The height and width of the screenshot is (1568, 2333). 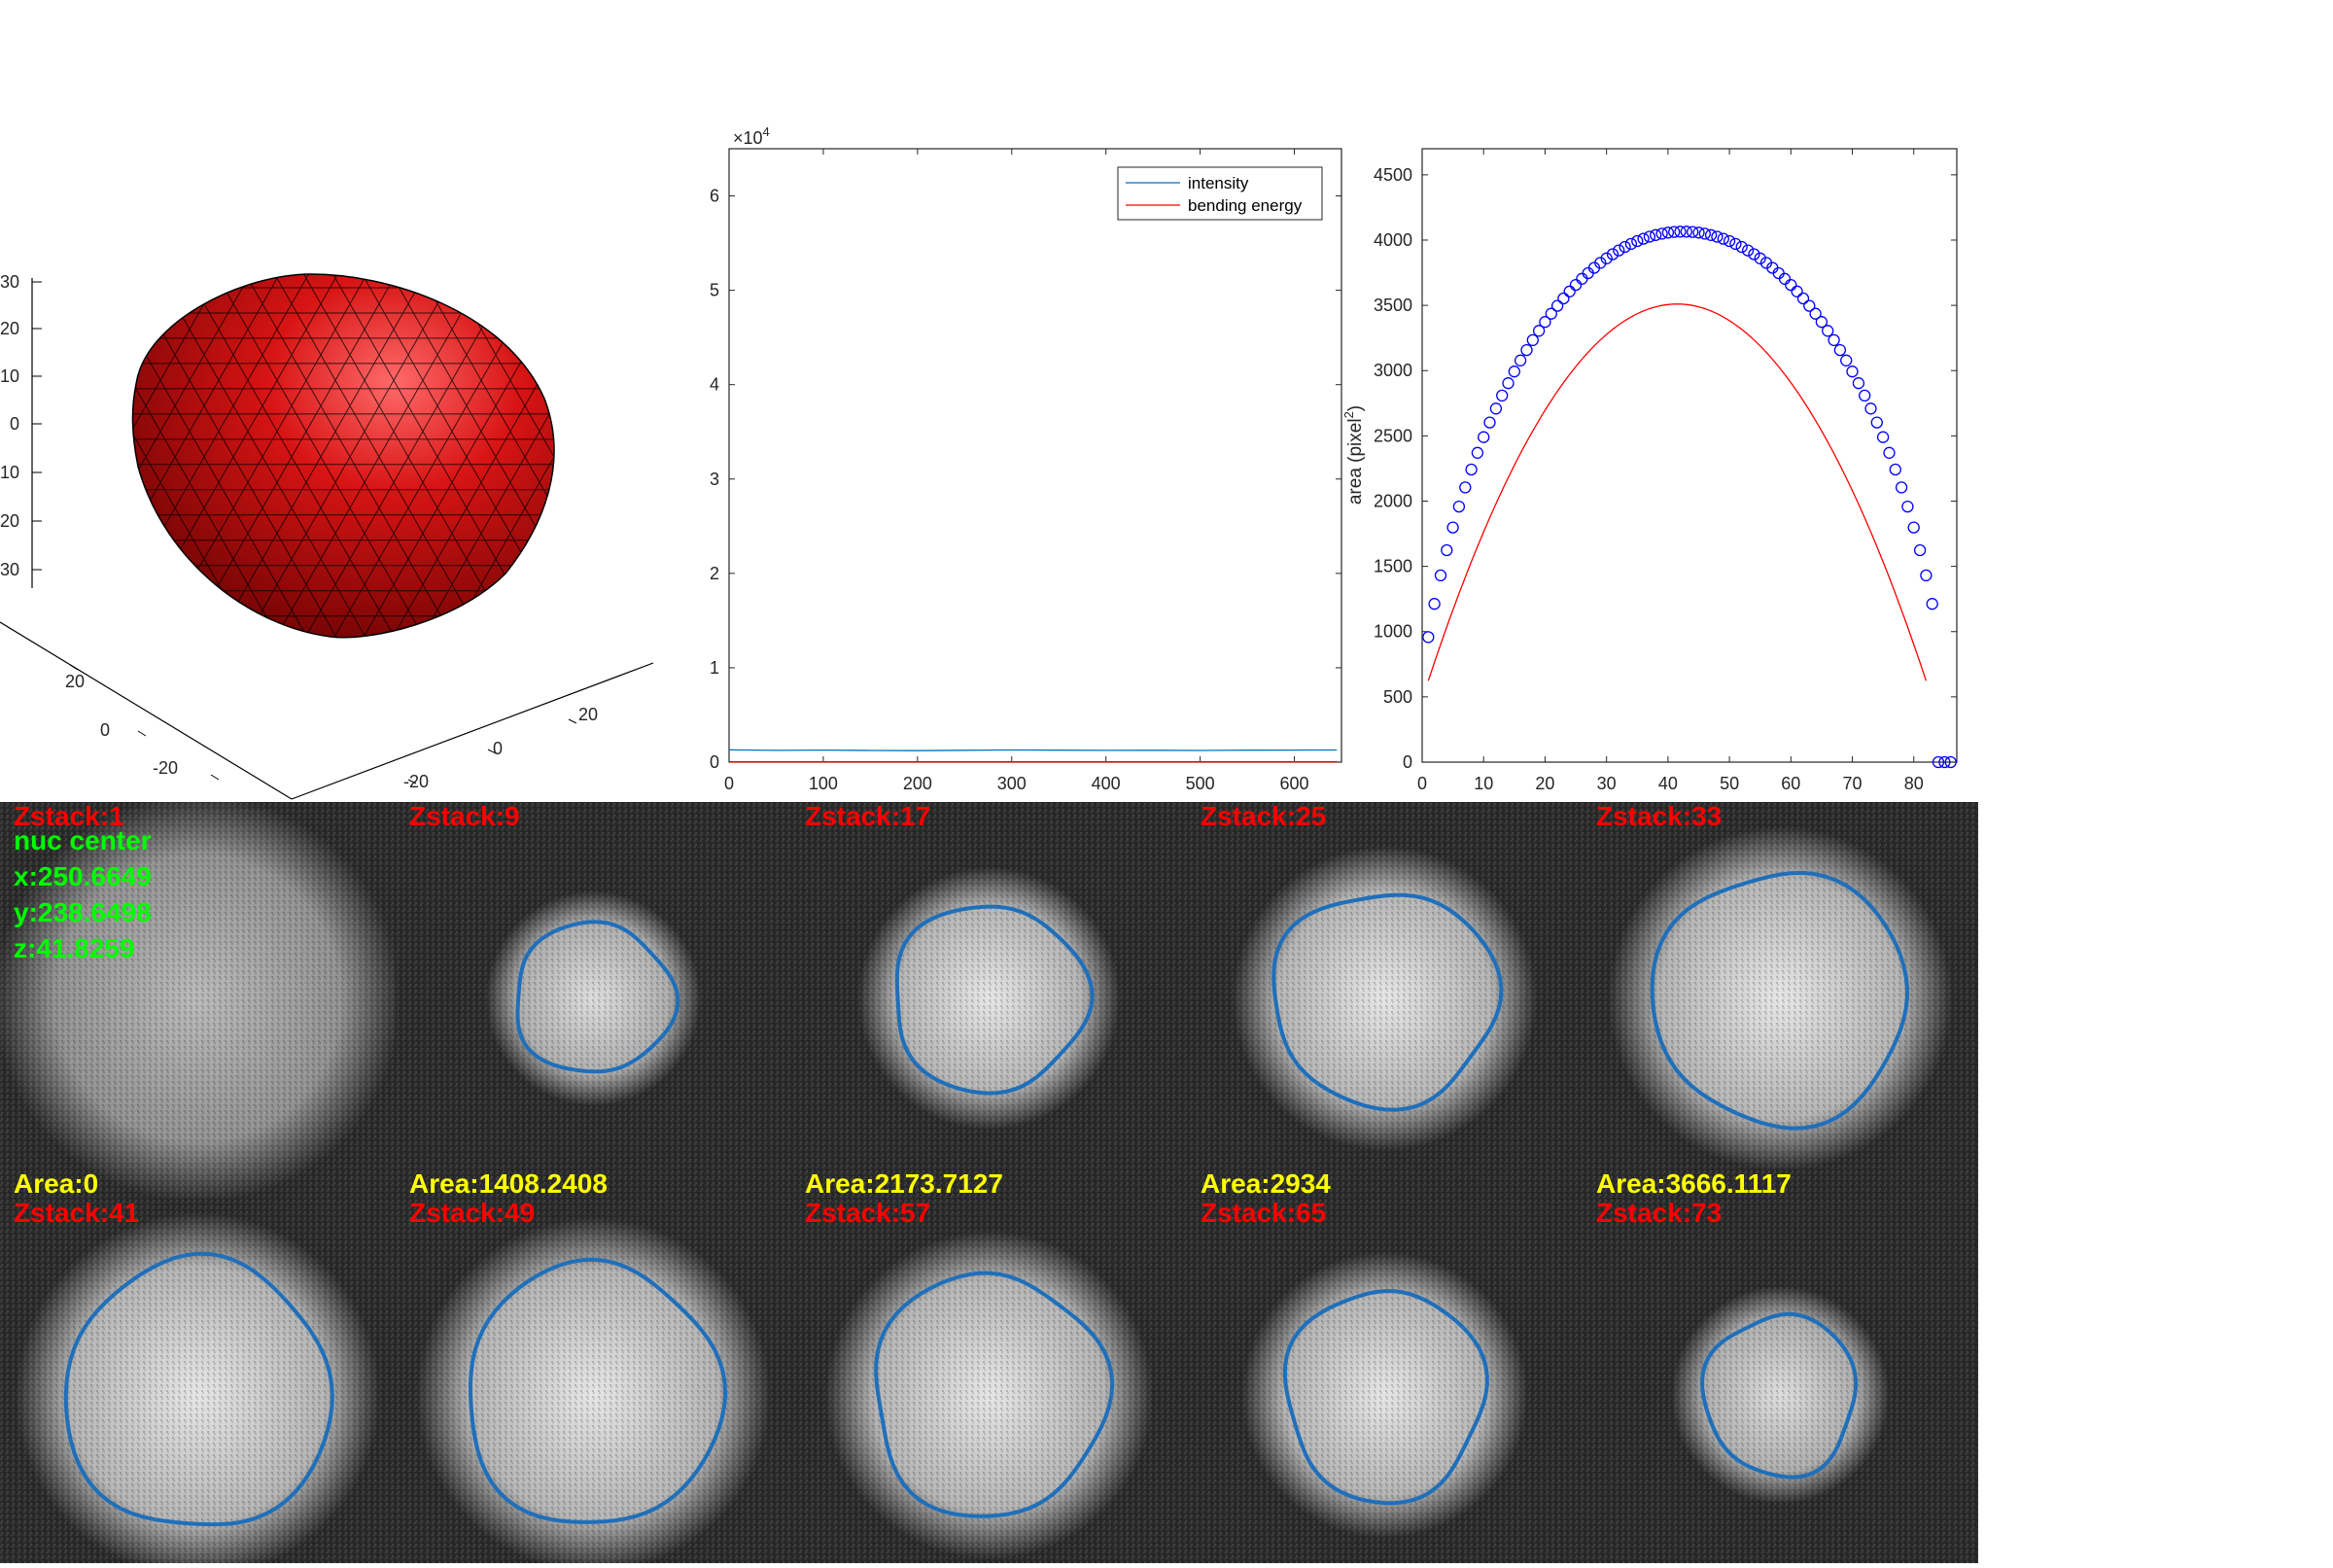 What do you see at coordinates (1393, 566) in the screenshot?
I see `area-y-tick-label: 1500` at bounding box center [1393, 566].